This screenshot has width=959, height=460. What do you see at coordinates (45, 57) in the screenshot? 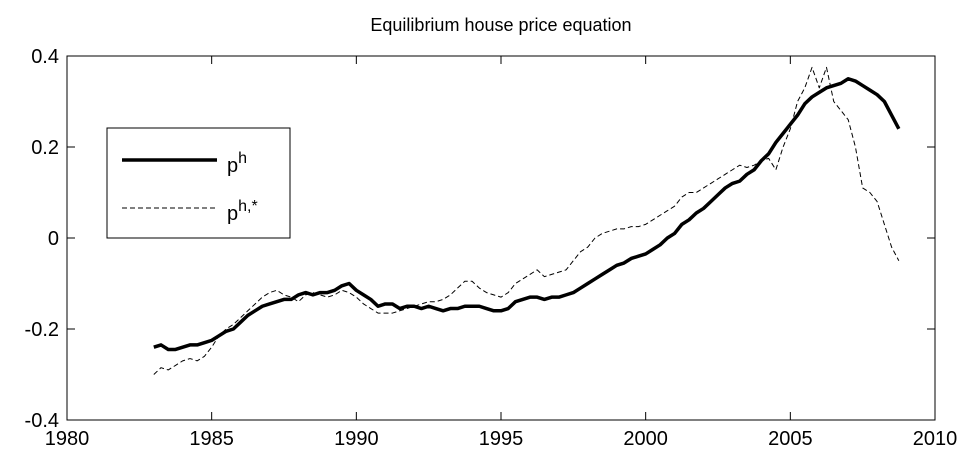
I see `y-tick-label: 0.4` at bounding box center [45, 57].